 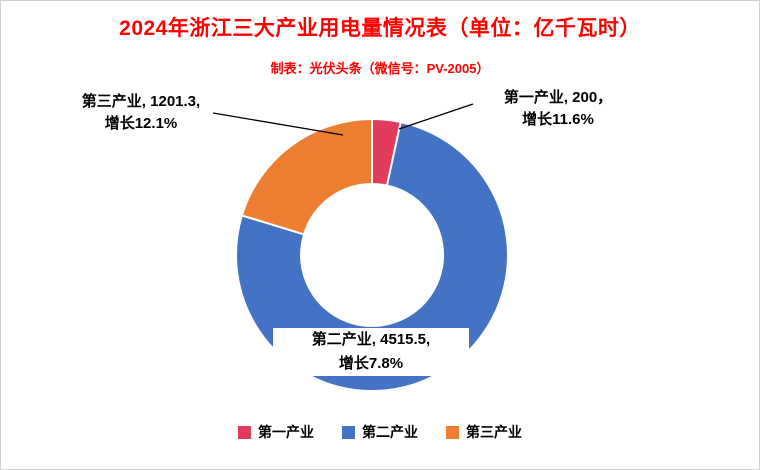 What do you see at coordinates (244, 432) in the screenshot?
I see `legend-swatch-primary-icon` at bounding box center [244, 432].